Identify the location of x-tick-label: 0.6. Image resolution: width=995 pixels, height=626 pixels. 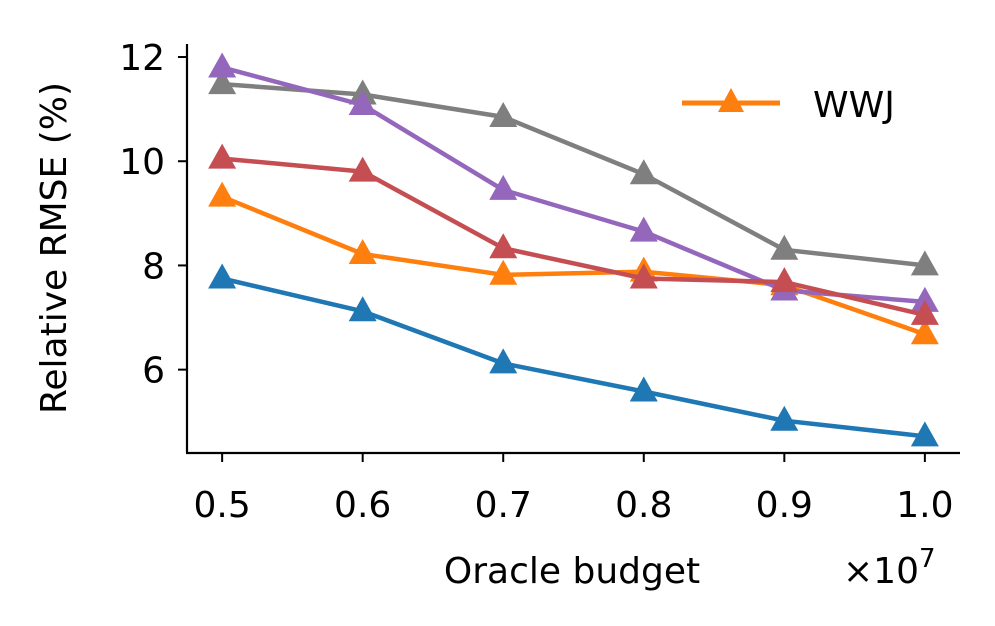
(362, 505).